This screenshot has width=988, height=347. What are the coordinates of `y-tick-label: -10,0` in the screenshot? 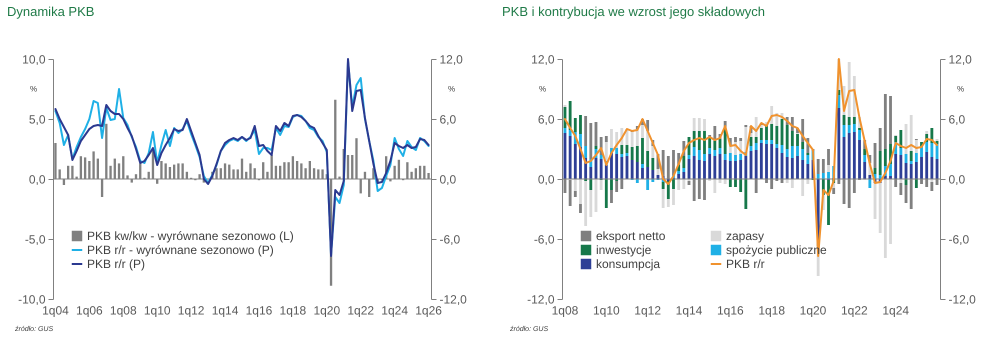 It's located at (32, 299).